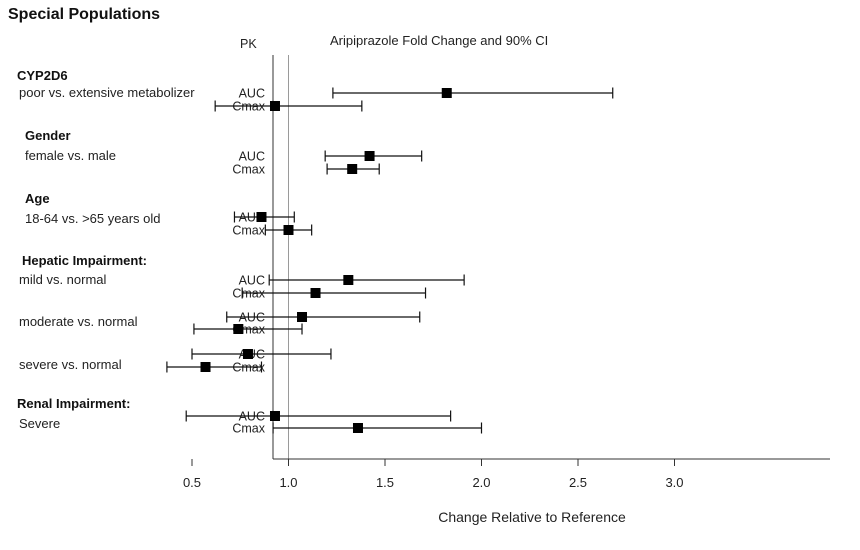 The height and width of the screenshot is (550, 860). What do you see at coordinates (93, 218) in the screenshot?
I see `comparison-label: 18-64 vs. >65 years old` at bounding box center [93, 218].